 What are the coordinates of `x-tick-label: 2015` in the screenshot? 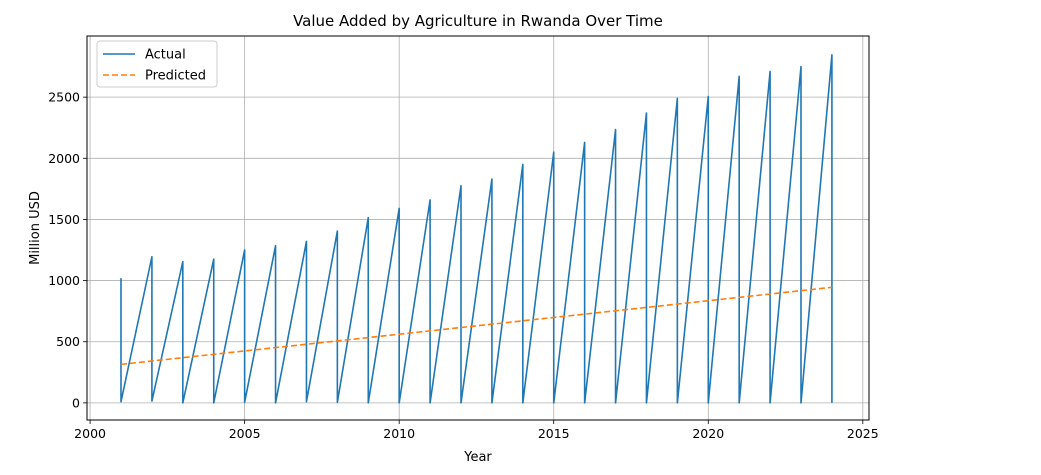 It's located at (554, 433).